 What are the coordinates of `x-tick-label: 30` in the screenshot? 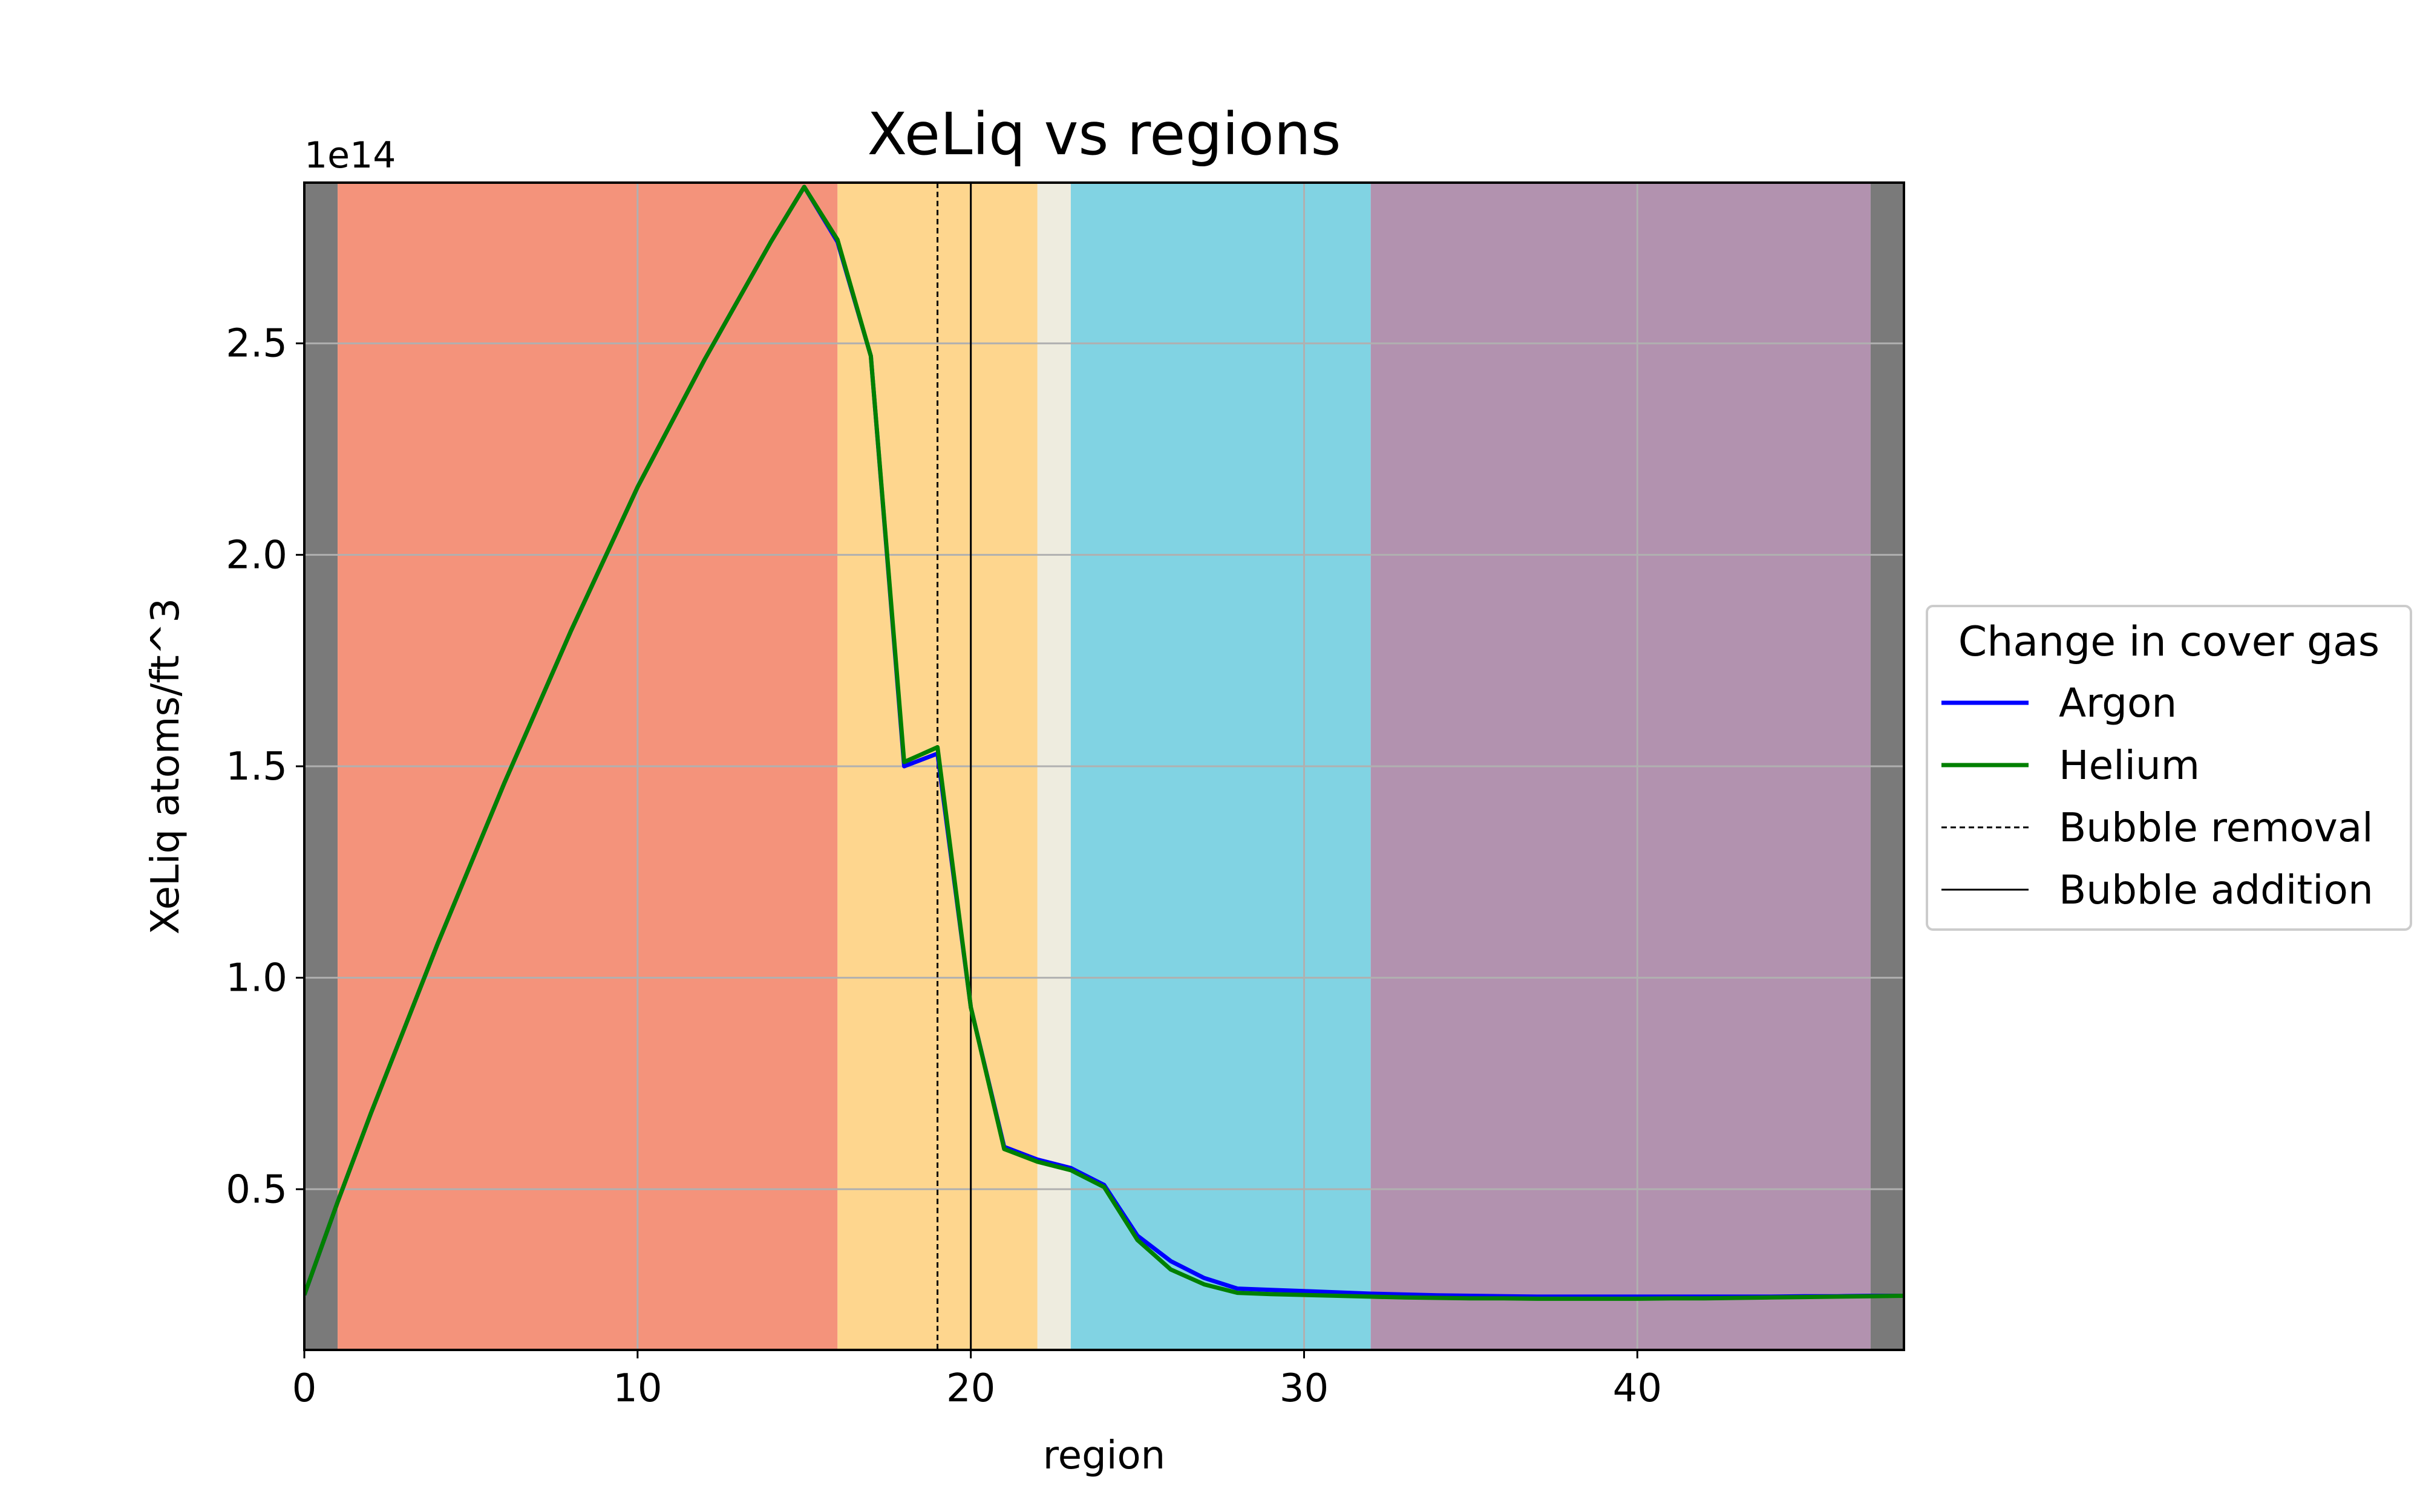 It's located at (1304, 1389).